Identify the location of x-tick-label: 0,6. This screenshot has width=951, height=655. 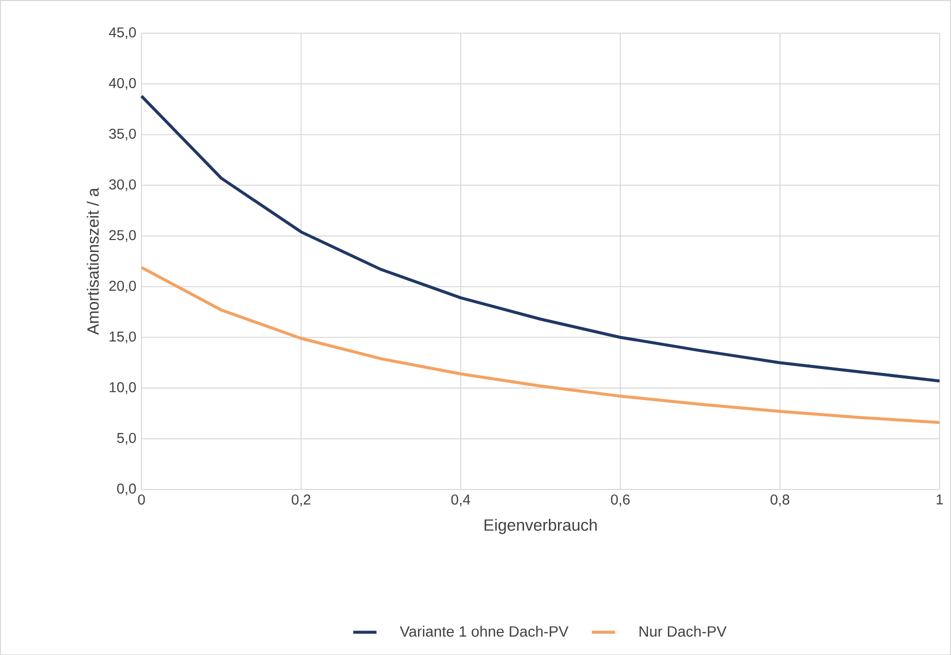
(620, 500).